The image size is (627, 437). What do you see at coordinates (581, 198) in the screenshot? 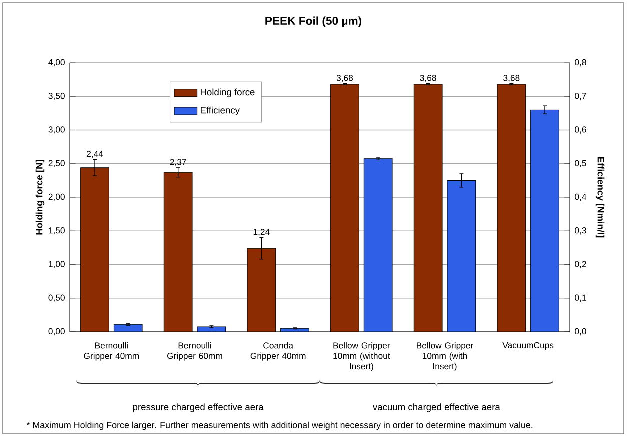
I see `y2-tick-label: 0,4` at bounding box center [581, 198].